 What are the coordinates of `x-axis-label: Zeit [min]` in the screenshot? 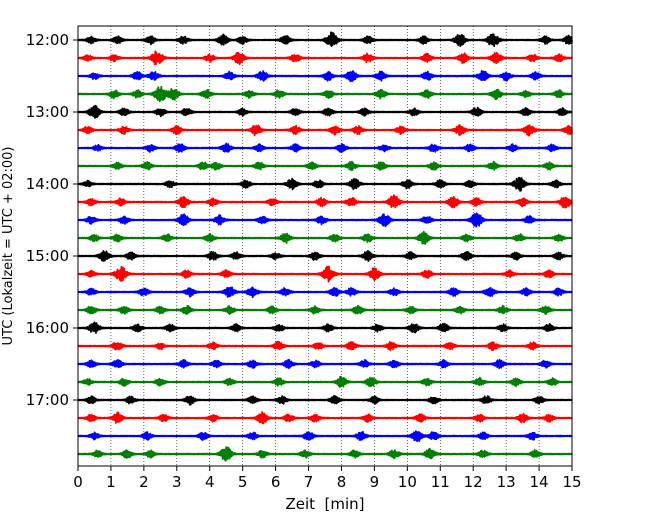 It's located at (324, 504).